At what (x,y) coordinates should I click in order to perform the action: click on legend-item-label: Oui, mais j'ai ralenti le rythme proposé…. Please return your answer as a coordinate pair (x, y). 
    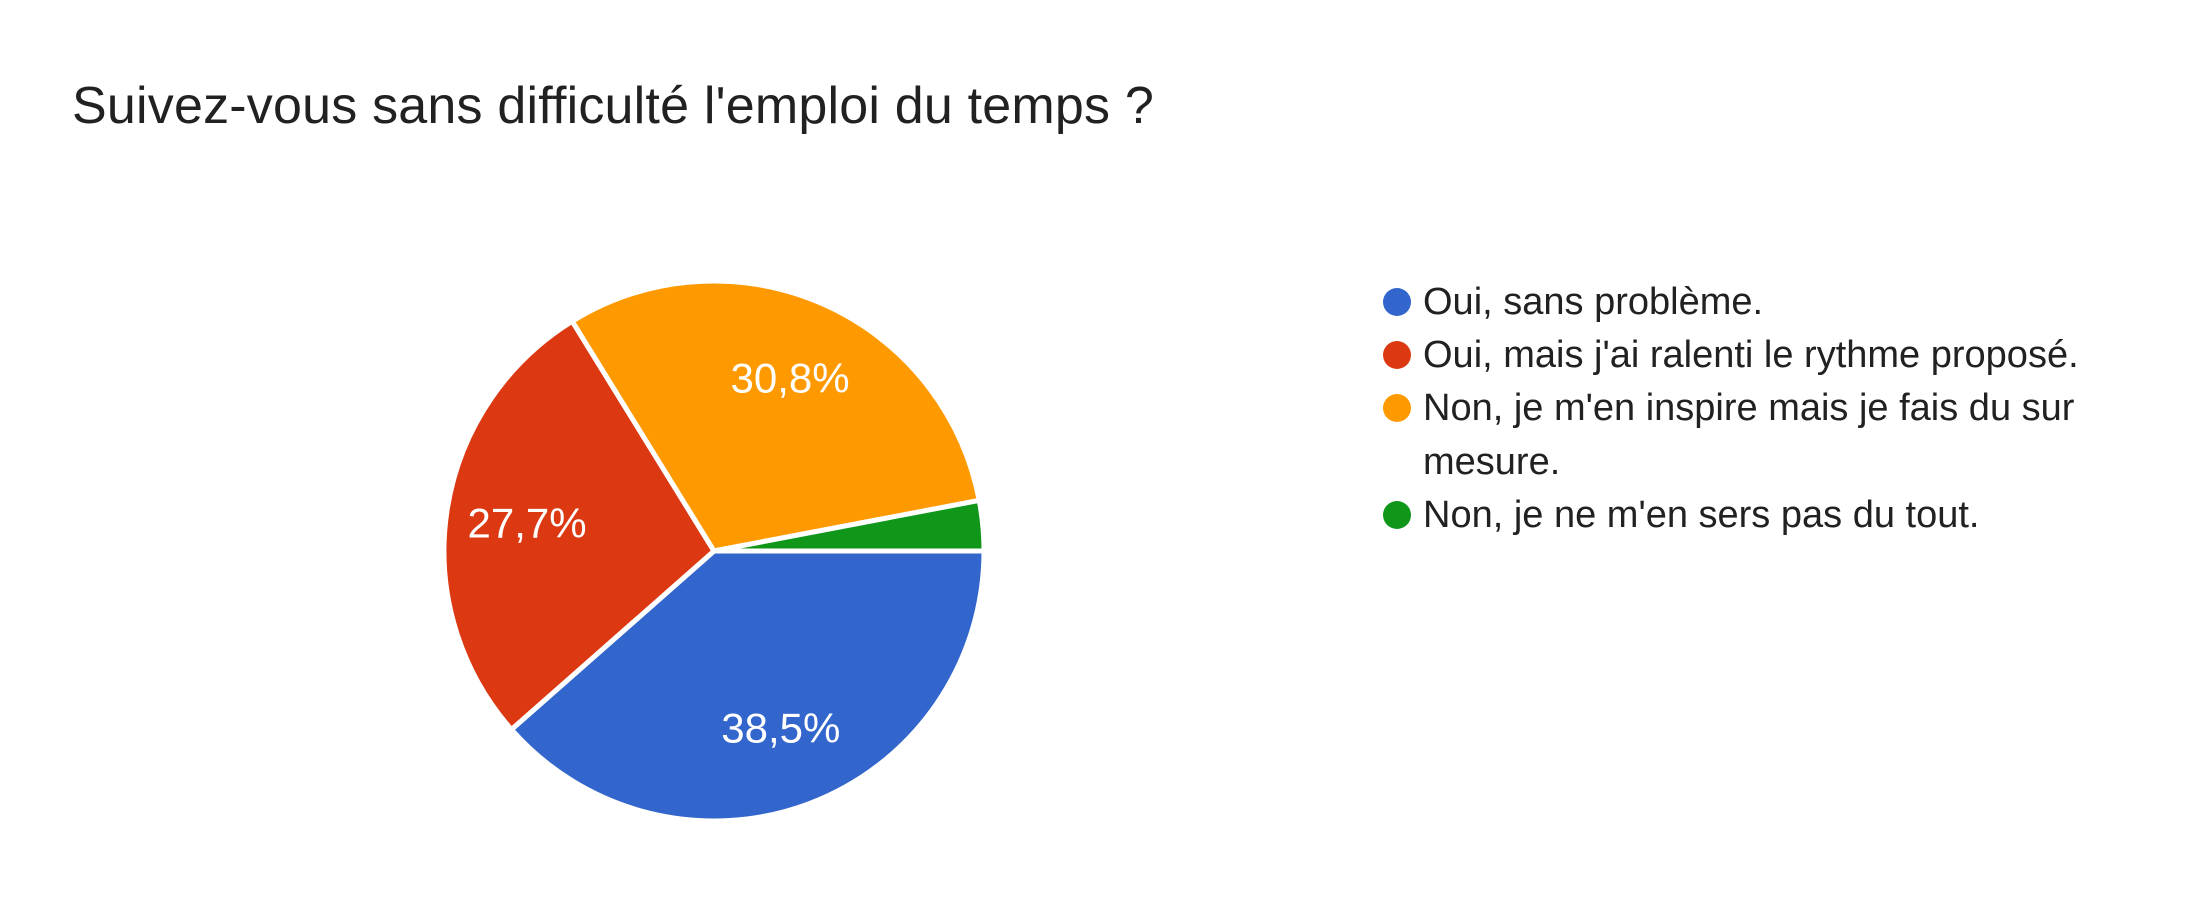
    Looking at the image, I should click on (1751, 355).